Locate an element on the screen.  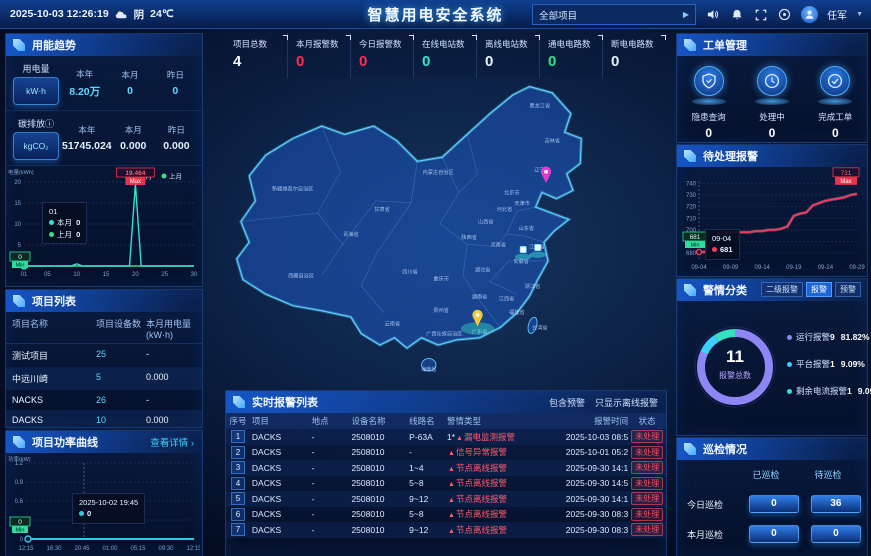
province-label: 浙江省 is located at coordinates (533, 286).